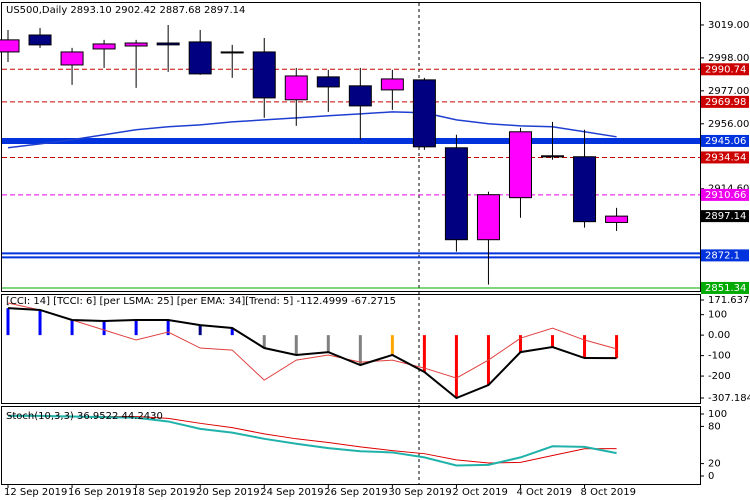 The width and height of the screenshot is (750, 500). I want to click on x-tick-label: 20 Sep 2019, so click(227, 492).